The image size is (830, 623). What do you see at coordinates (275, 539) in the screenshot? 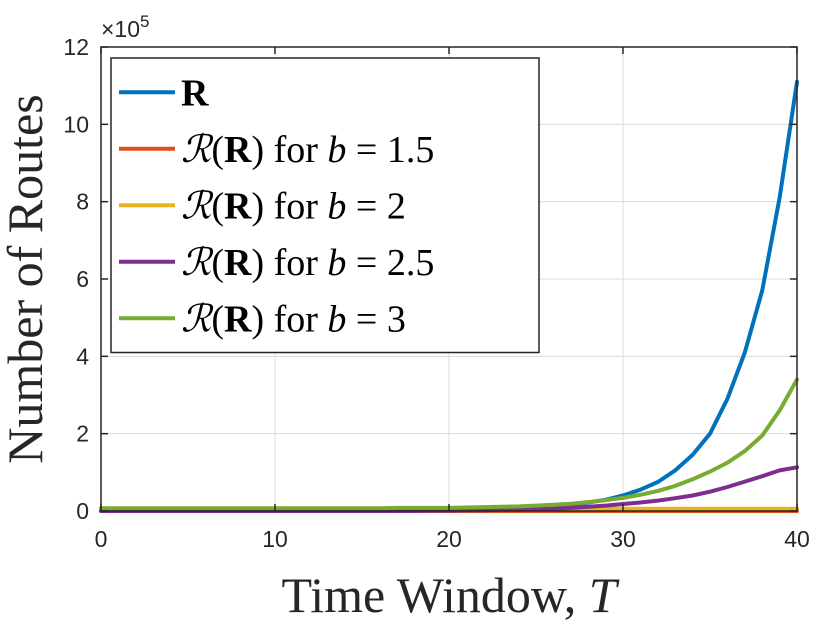
I see `x-tick-label: 10` at bounding box center [275, 539].